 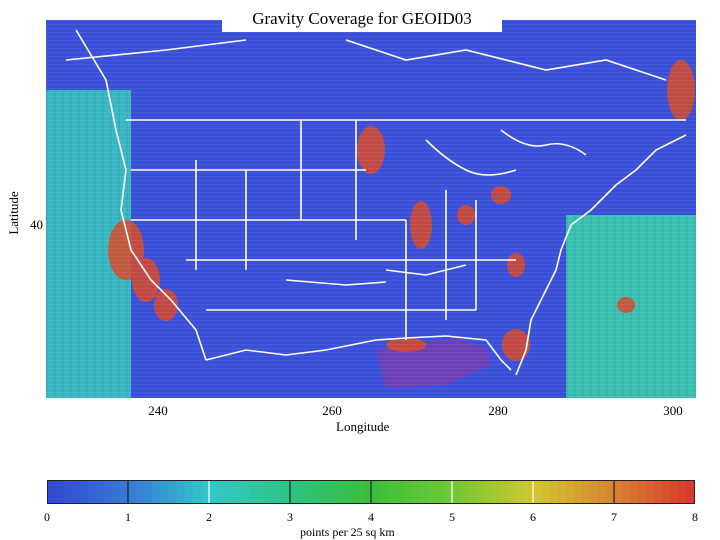 I want to click on x-axis-label: Longitude, so click(x=363, y=426).